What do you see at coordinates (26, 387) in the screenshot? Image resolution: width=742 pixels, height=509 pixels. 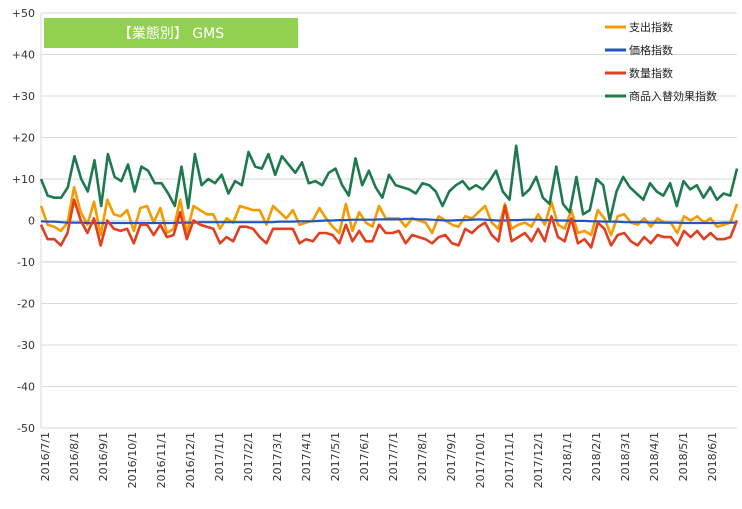 I see `y-tick-label: -40` at bounding box center [26, 387].